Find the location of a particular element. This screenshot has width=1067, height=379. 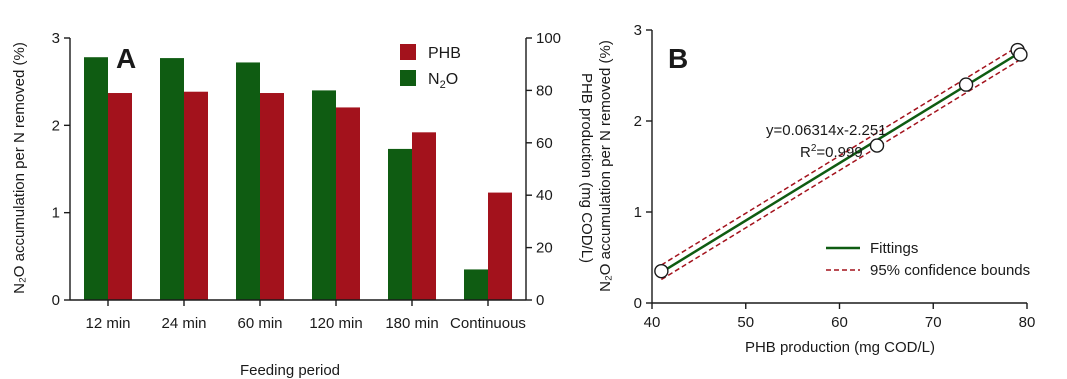

x-tick-label: 180 min is located at coordinates (411, 323).